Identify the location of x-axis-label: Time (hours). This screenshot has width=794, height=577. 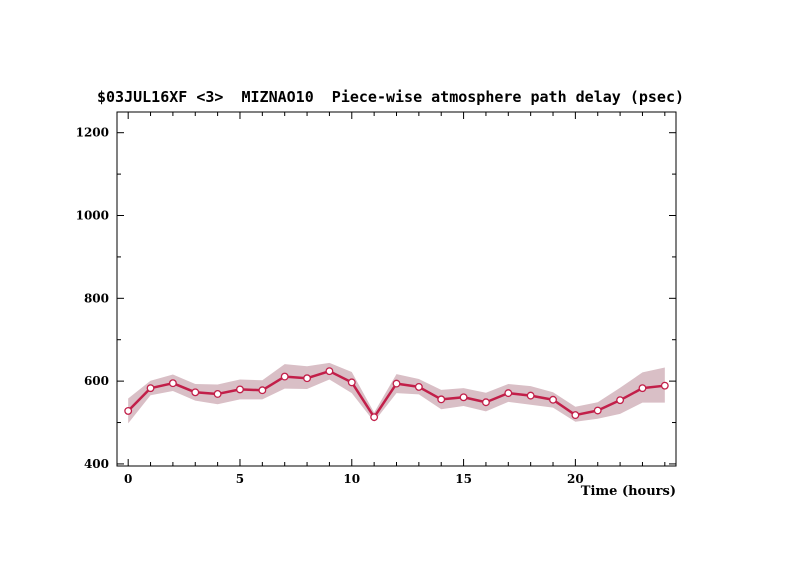
(628, 491).